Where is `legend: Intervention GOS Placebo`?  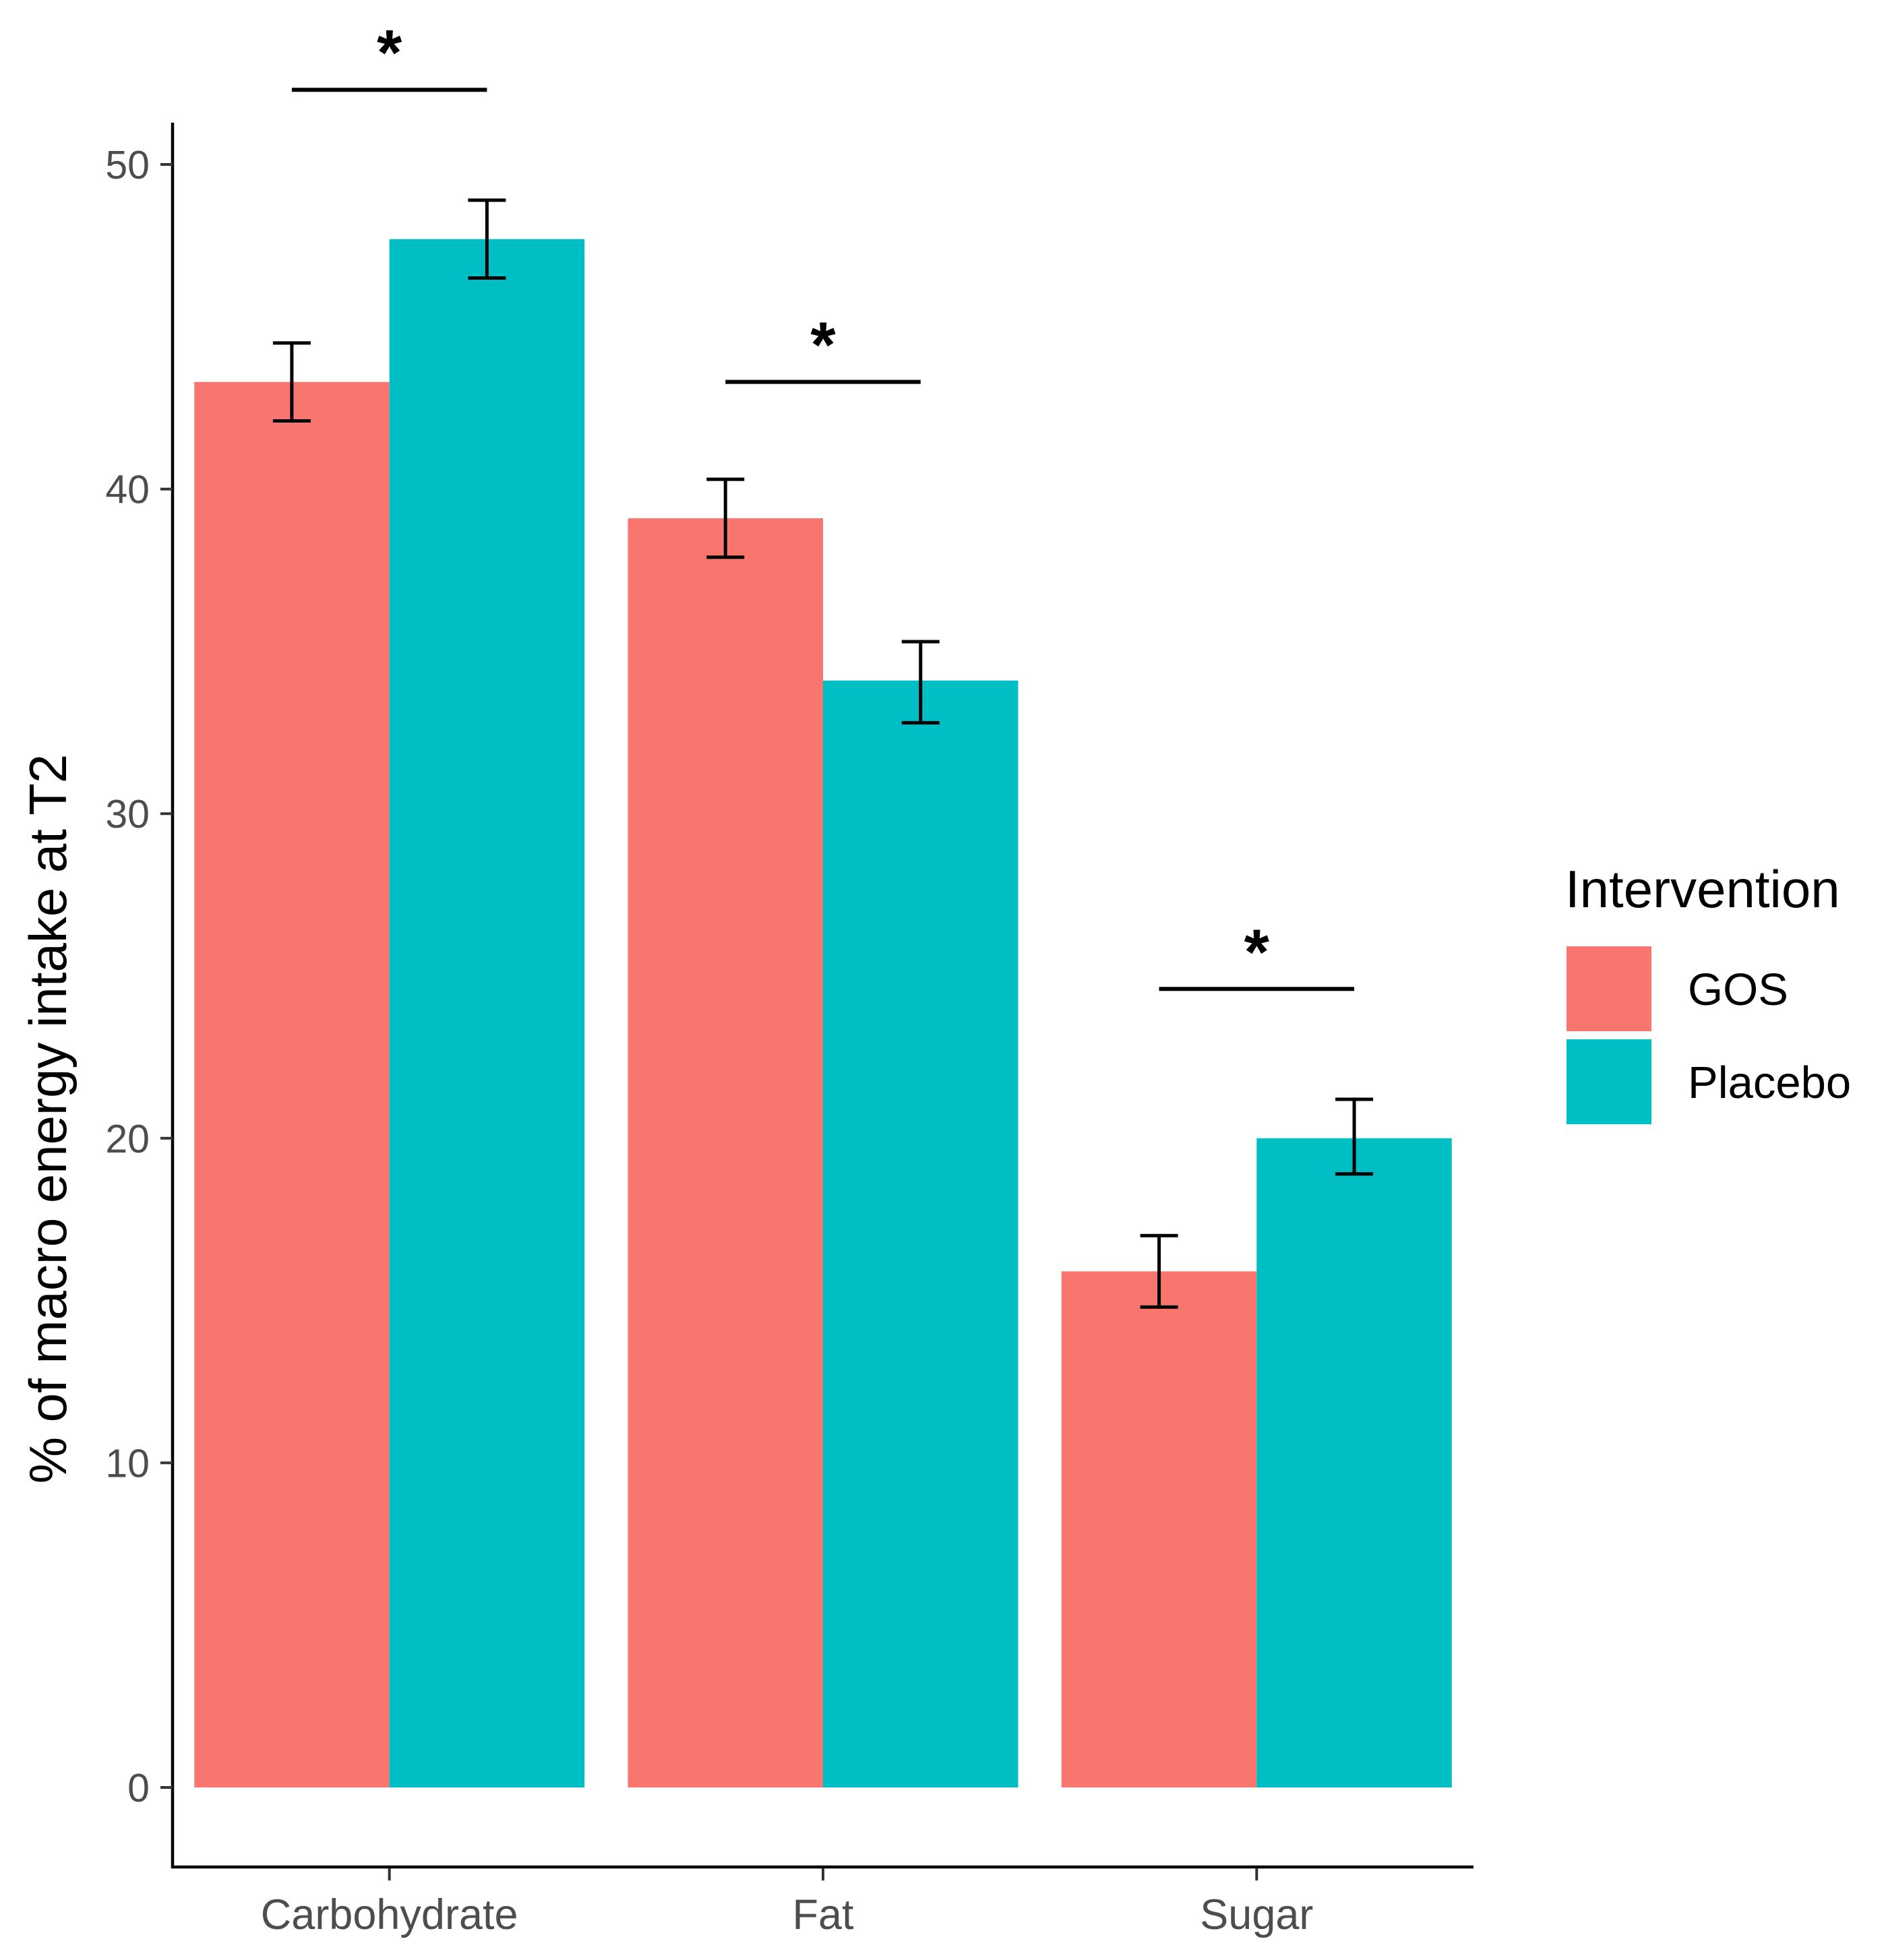
legend: Intervention GOS Placebo is located at coordinates (1708, 992).